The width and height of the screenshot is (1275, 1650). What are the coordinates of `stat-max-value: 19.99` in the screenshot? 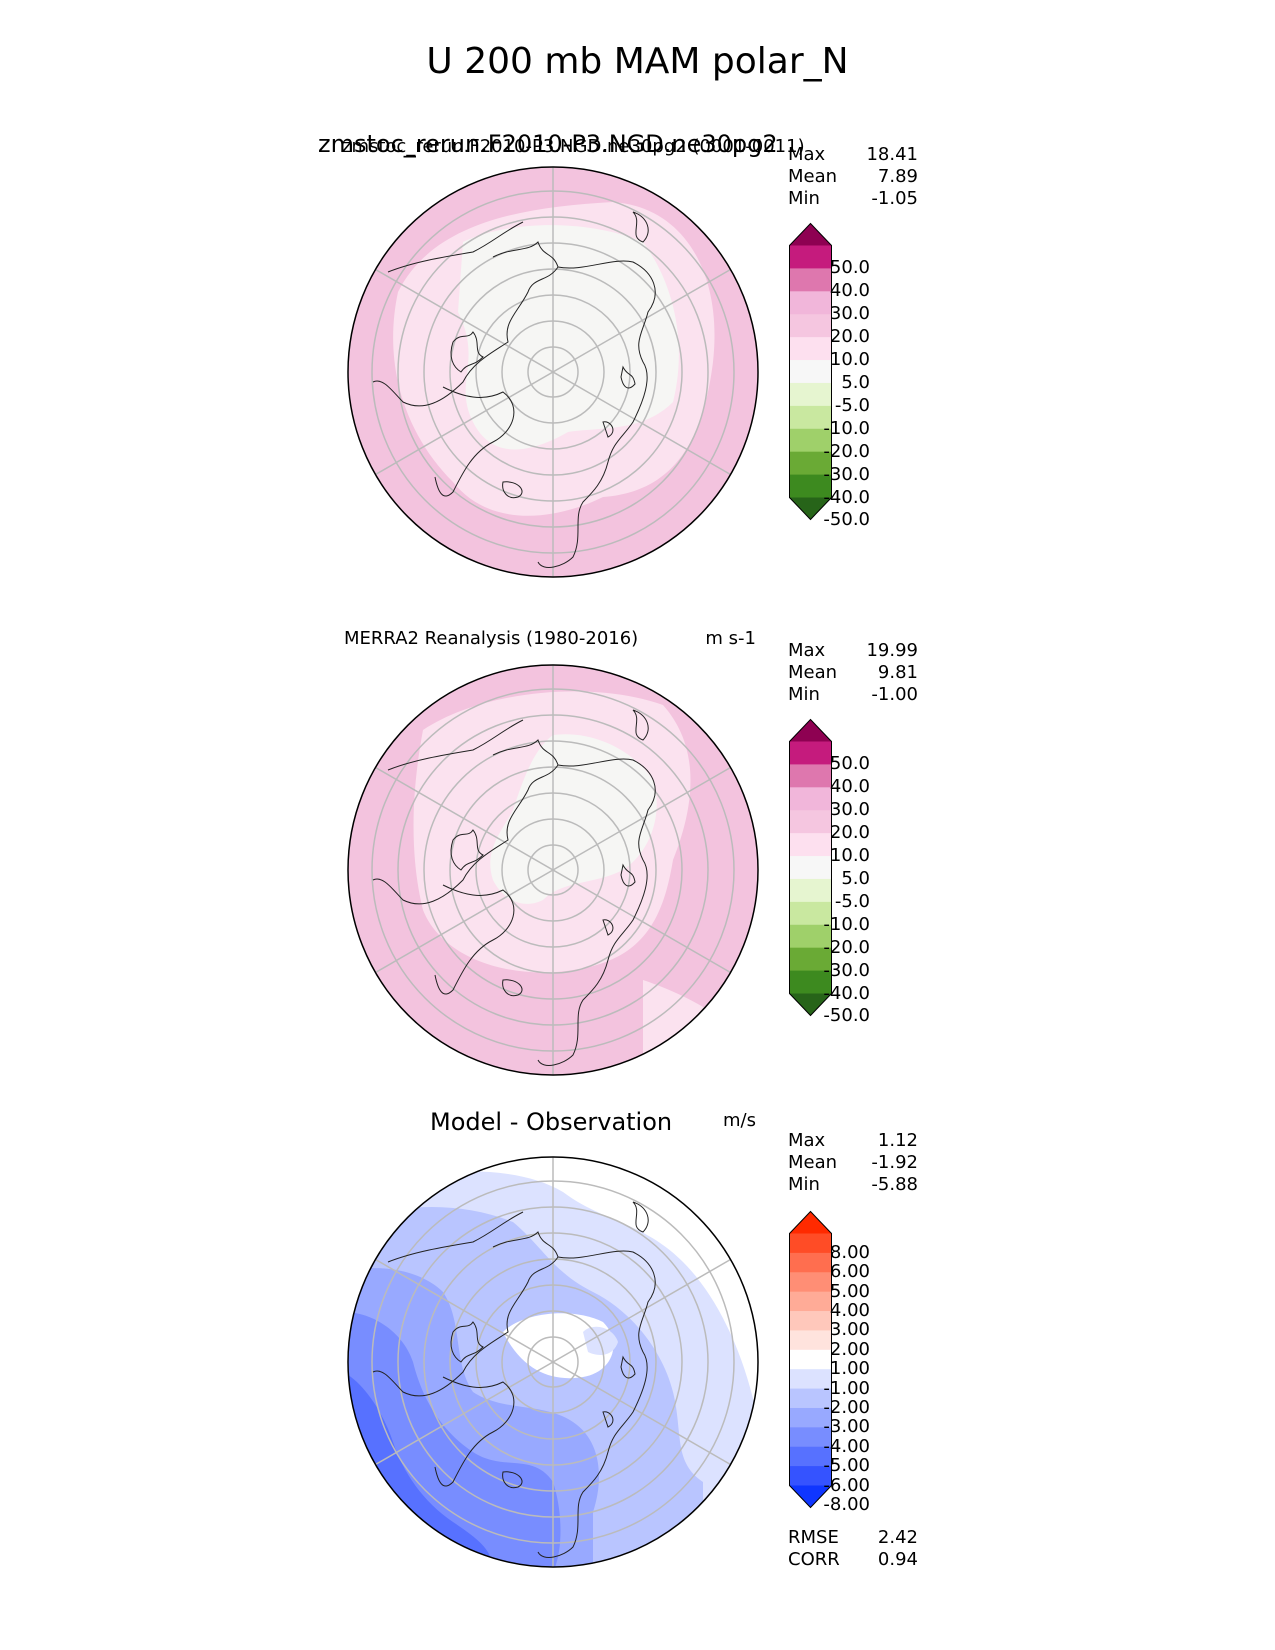 It's located at (892, 650).